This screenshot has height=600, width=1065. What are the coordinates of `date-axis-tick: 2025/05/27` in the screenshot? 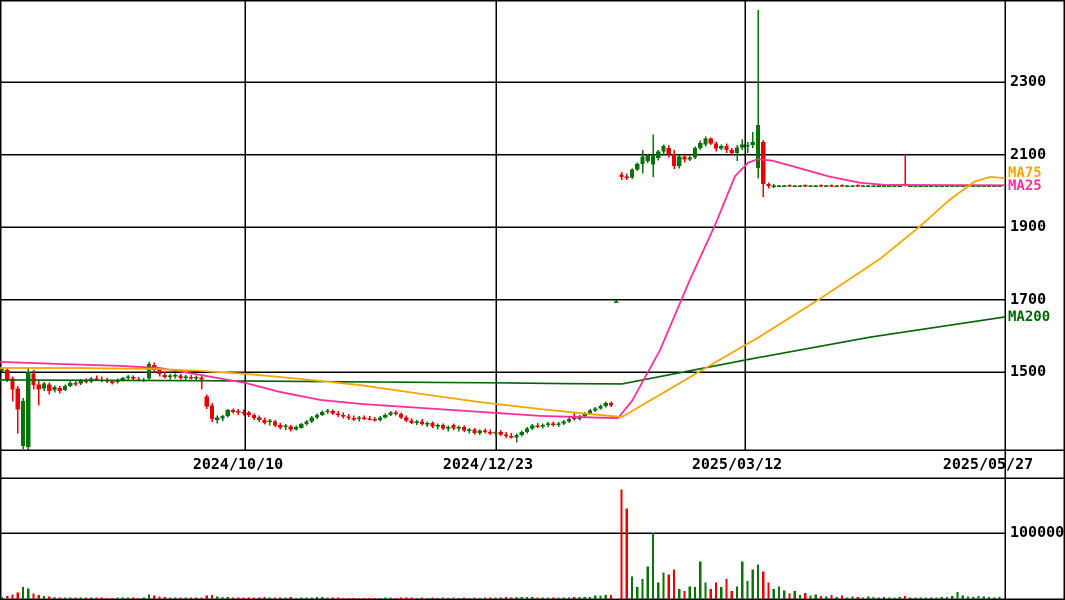 It's located at (988, 464).